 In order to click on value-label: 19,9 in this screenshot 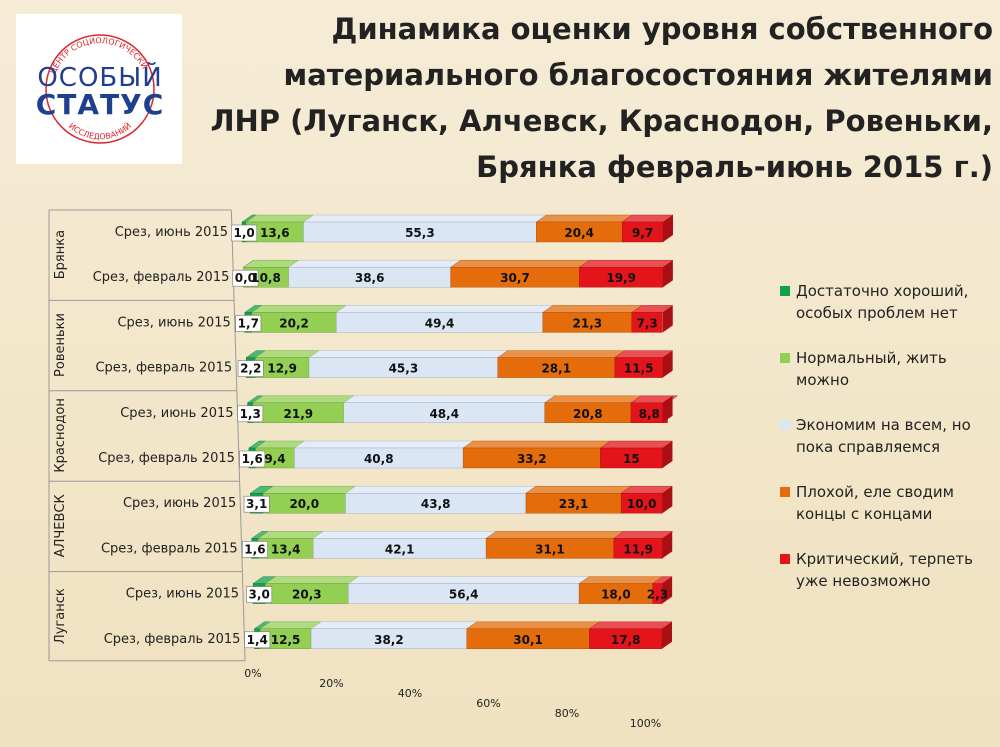, I will do `click(621, 278)`.